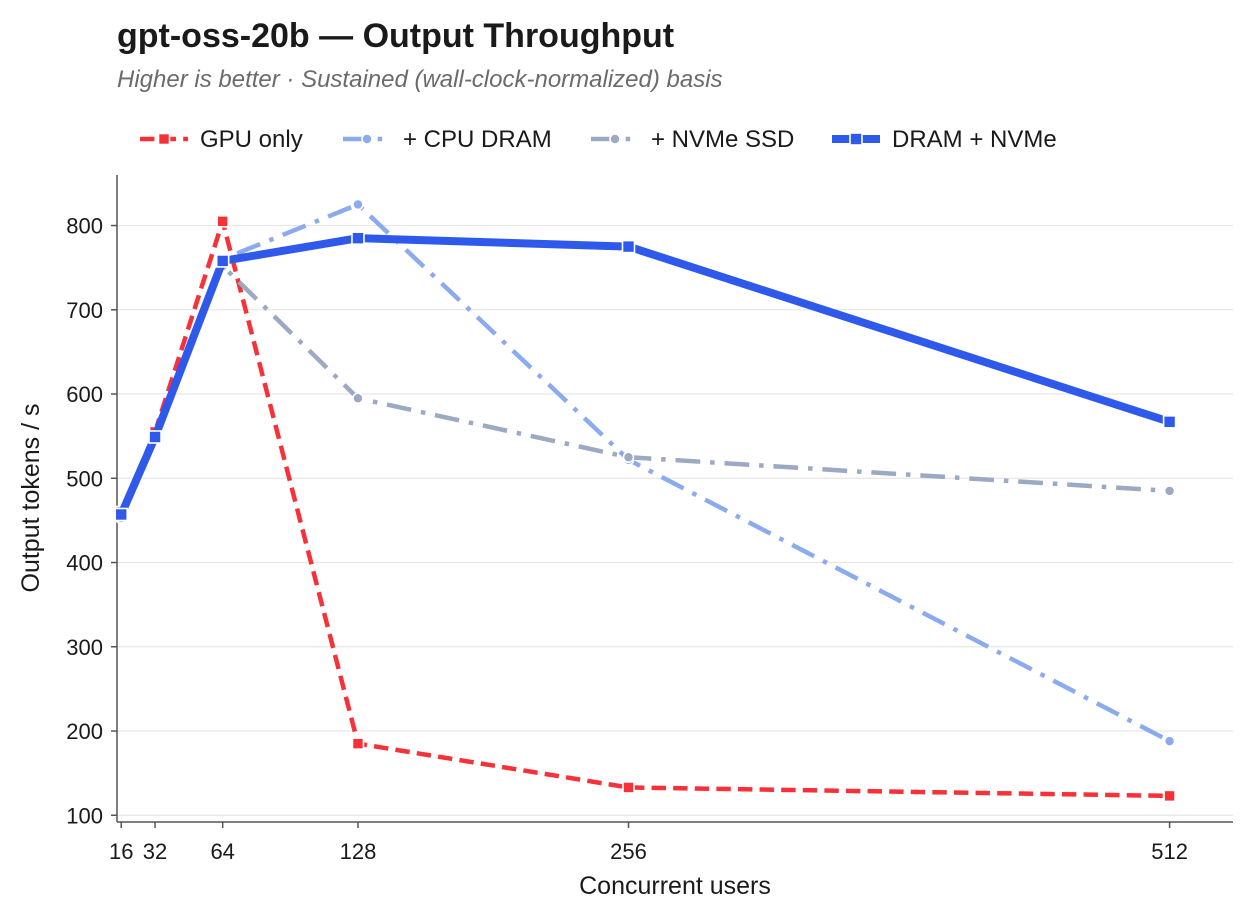 The image size is (1253, 921). I want to click on y-tick-label: 100, so click(84, 815).